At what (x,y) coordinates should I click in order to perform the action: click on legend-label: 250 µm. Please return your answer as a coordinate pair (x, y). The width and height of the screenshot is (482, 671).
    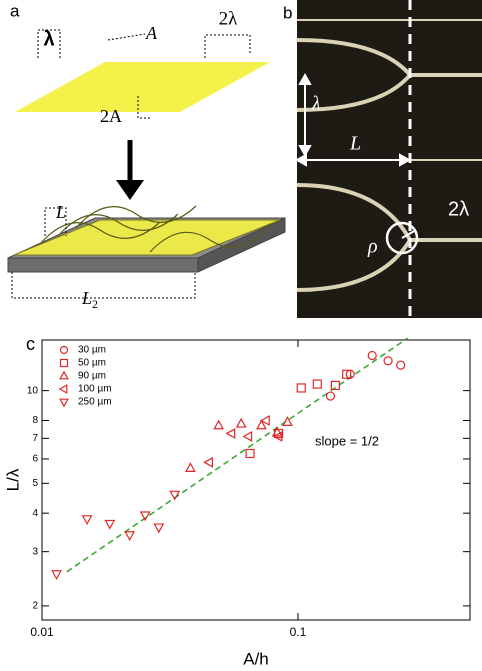
    Looking at the image, I should click on (95, 402).